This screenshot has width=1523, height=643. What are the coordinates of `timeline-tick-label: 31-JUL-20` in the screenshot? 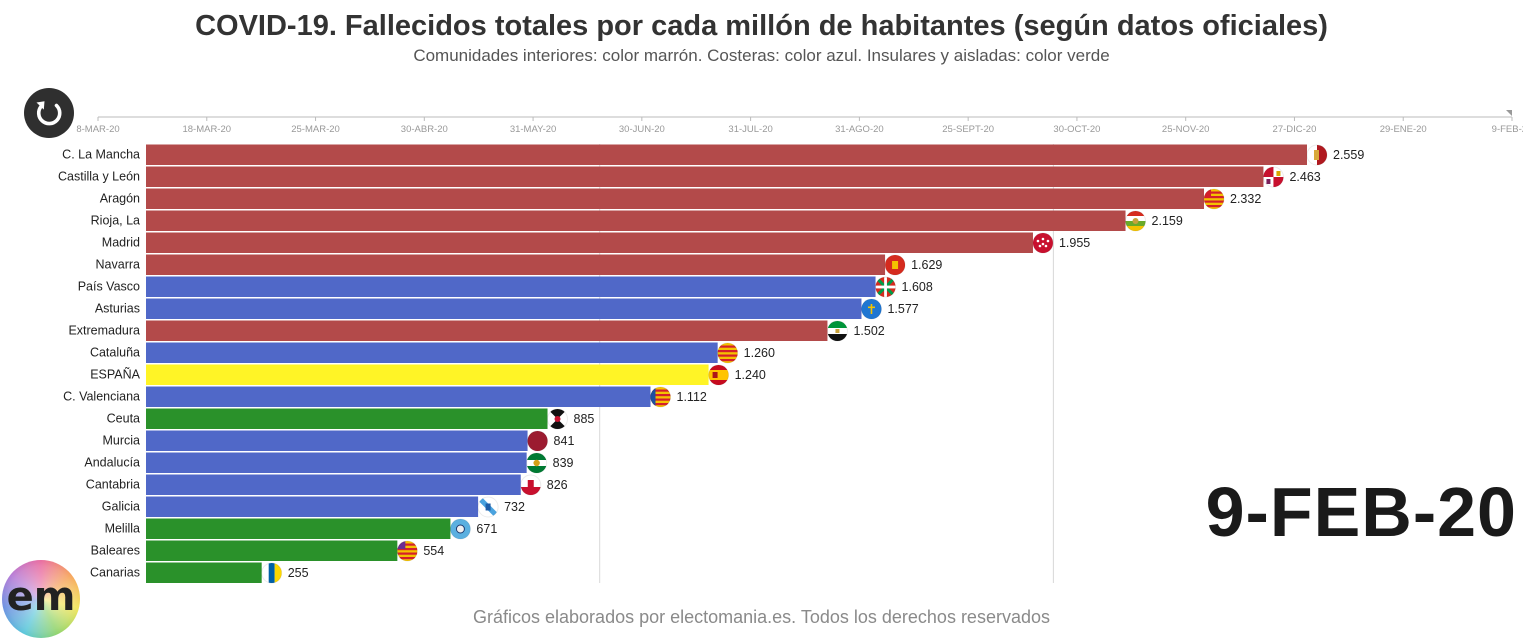 It's located at (750, 129).